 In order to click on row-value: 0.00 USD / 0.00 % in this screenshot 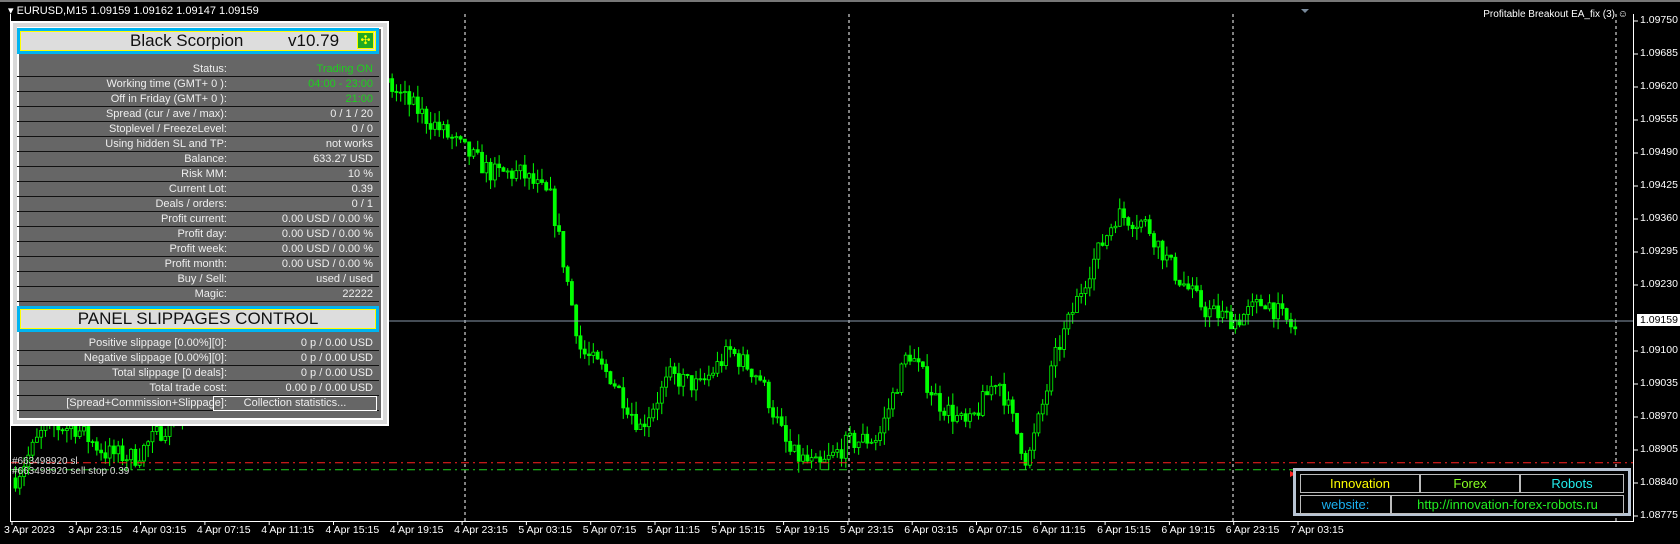, I will do `click(327, 234)`.